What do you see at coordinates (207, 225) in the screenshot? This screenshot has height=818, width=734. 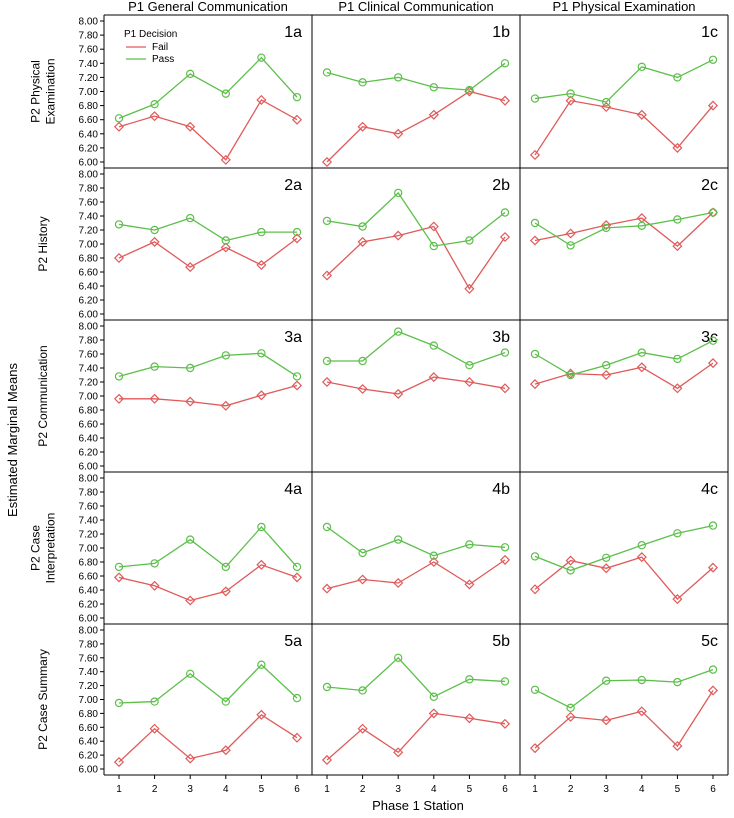 I see `panel-2a: 2a` at bounding box center [207, 225].